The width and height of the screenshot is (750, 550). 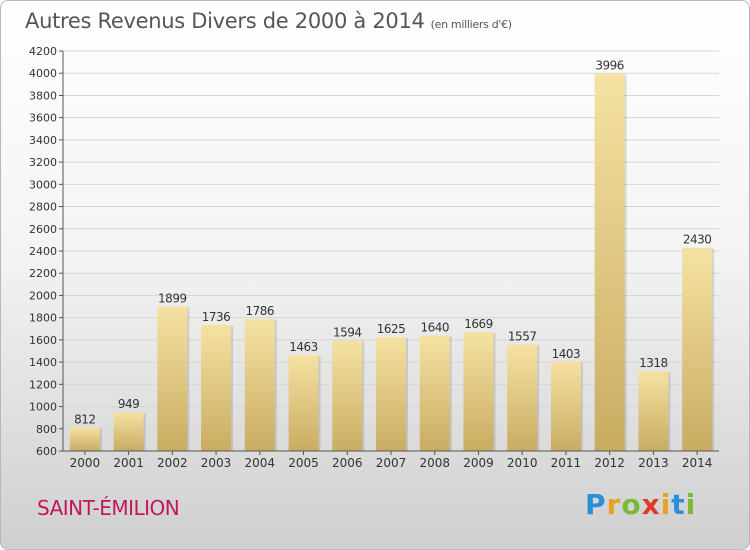 I want to click on x-tick-label: 2008, so click(x=434, y=463).